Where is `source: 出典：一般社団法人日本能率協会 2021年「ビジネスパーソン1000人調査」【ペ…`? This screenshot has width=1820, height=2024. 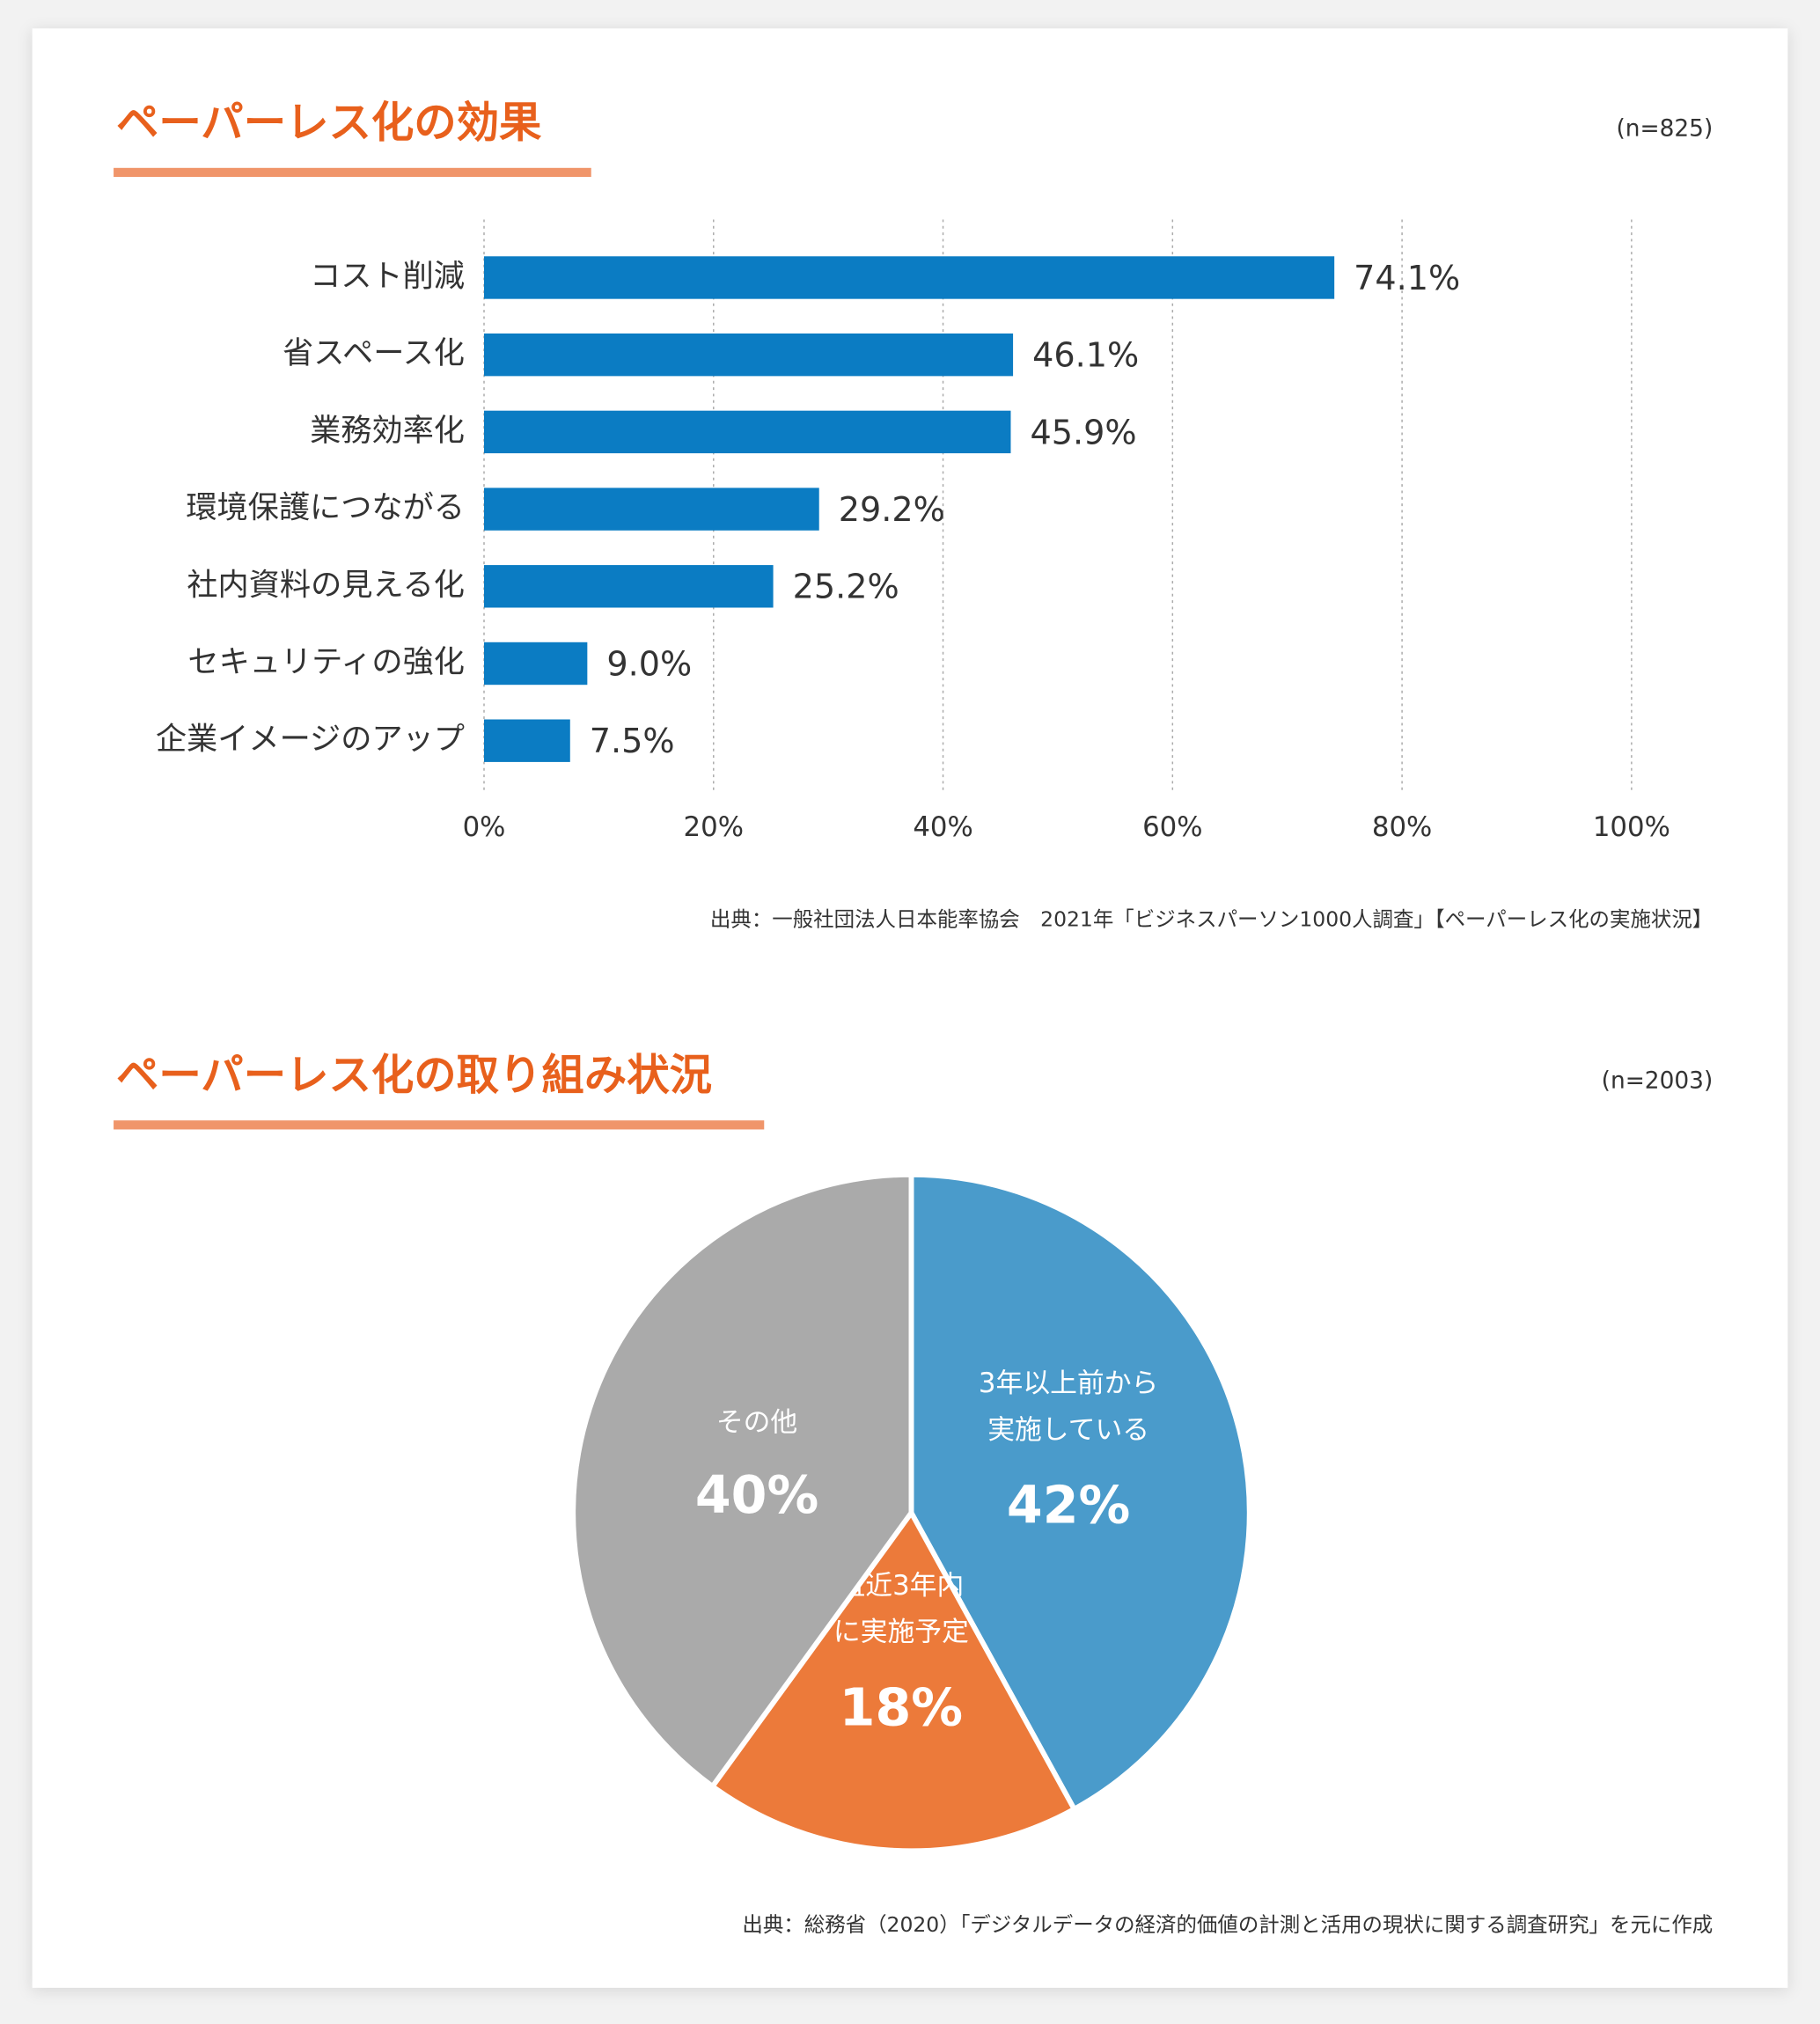
source: 出典：一般社団法人日本能率協会 2021年「ビジネスパーソン1000人調査」【ペ… is located at coordinates (1211, 918).